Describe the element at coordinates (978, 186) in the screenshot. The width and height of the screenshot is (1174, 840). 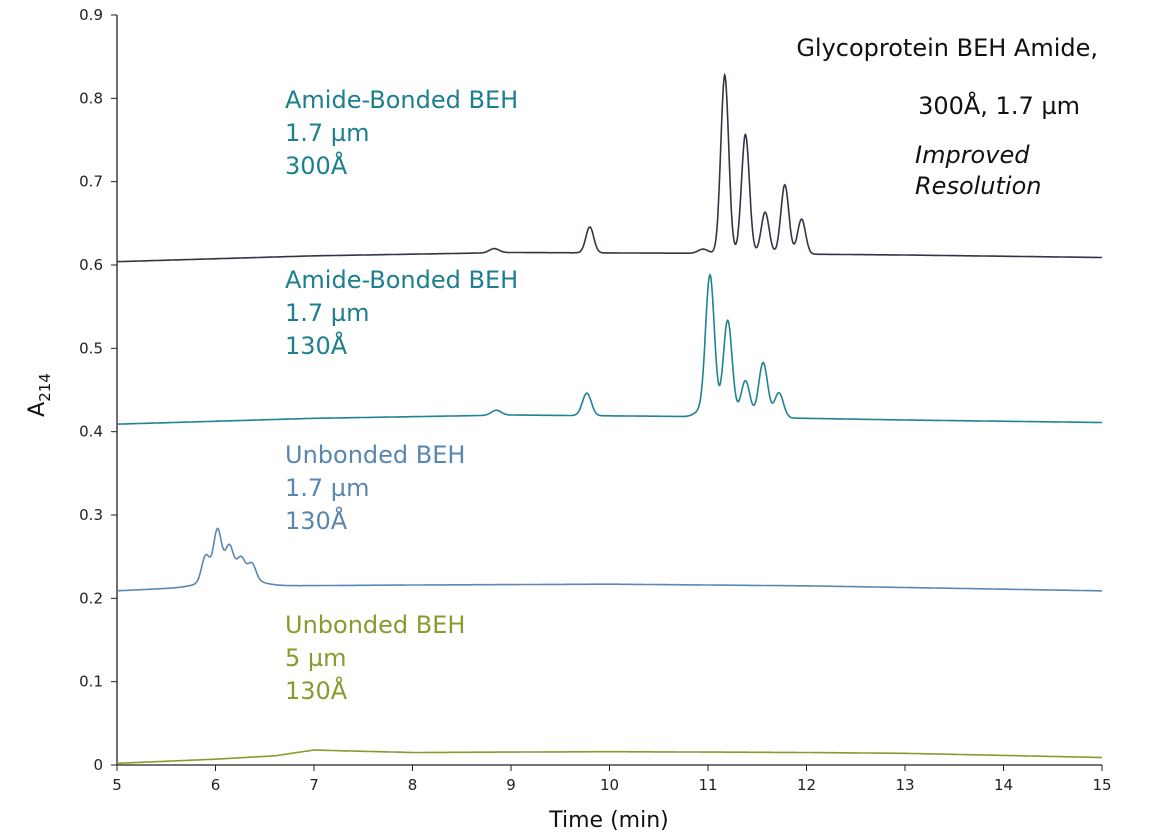
I see `annotation-line-2: Resolution` at that location.